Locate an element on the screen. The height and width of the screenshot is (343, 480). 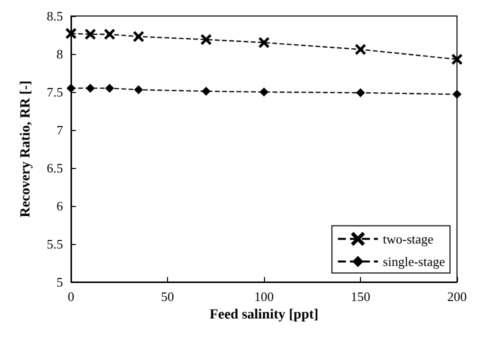
y-tick-label: 5.5 is located at coordinates (54, 244).